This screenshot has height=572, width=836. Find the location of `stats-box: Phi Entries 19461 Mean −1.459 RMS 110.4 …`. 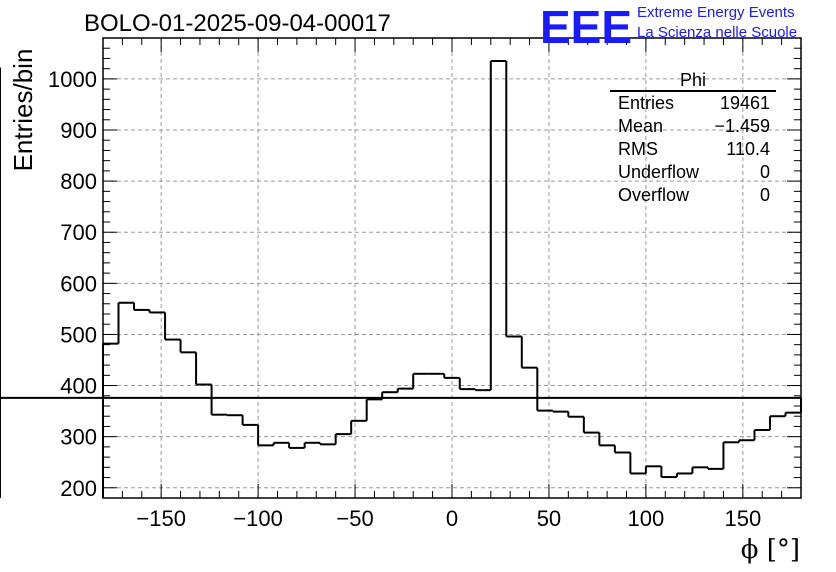

stats-box: Phi Entries 19461 Mean −1.459 RMS 110.4 … is located at coordinates (693, 138).